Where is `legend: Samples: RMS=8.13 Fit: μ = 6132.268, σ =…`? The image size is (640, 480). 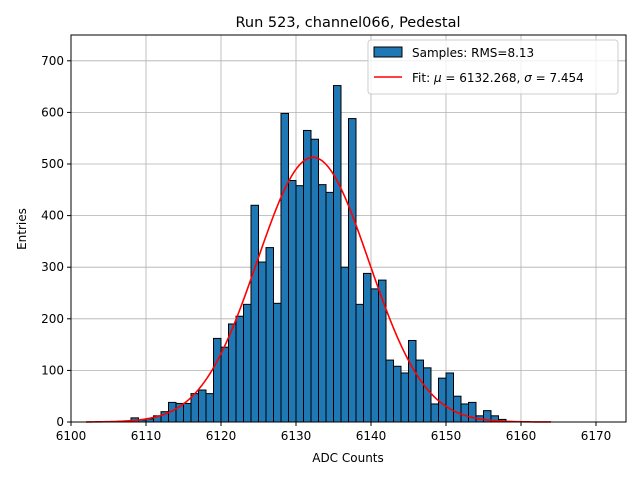 legend: Samples: RMS=8.13 Fit: μ = 6132.268, σ =… is located at coordinates (493, 67).